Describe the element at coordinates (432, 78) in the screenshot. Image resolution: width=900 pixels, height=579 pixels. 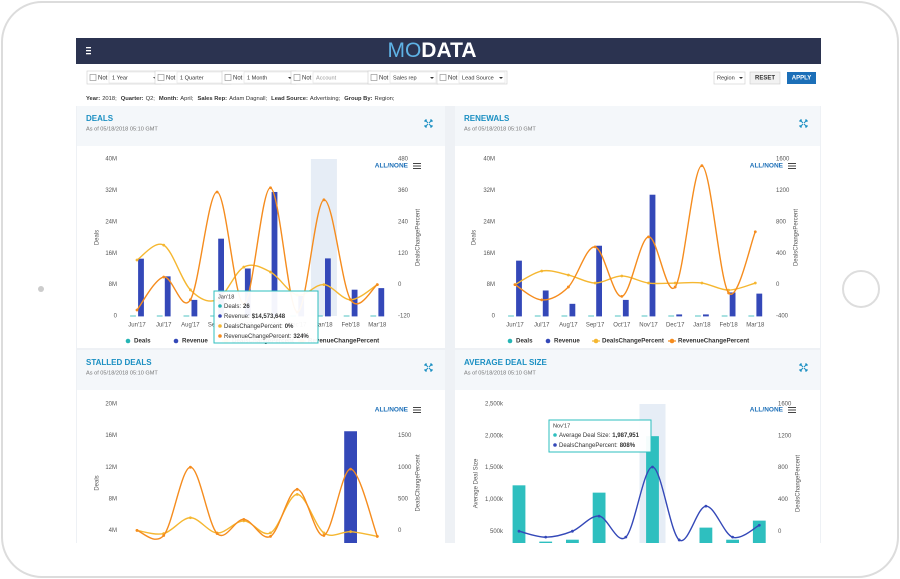
I see `caret` at that location.